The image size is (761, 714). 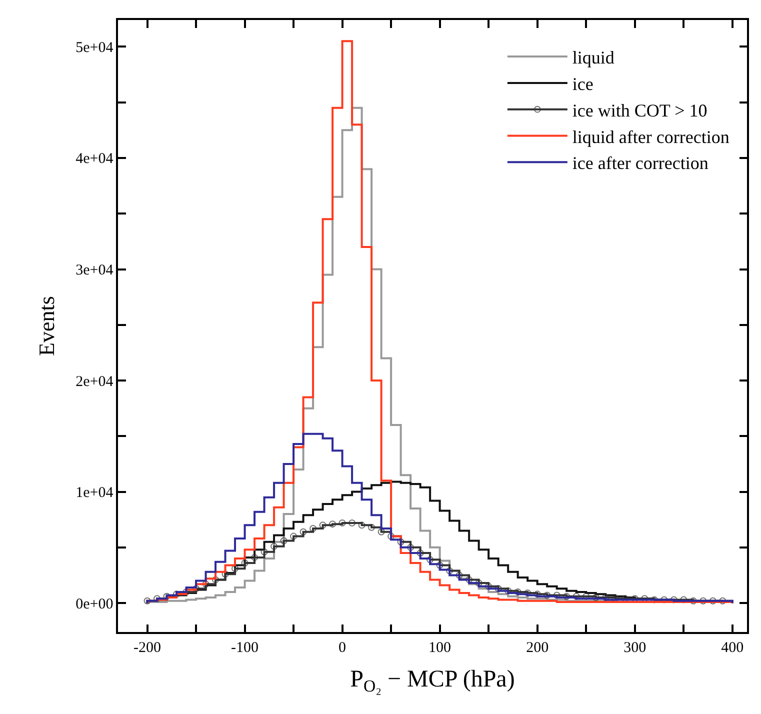 What do you see at coordinates (46, 326) in the screenshot?
I see `y-axis-title: Events` at bounding box center [46, 326].